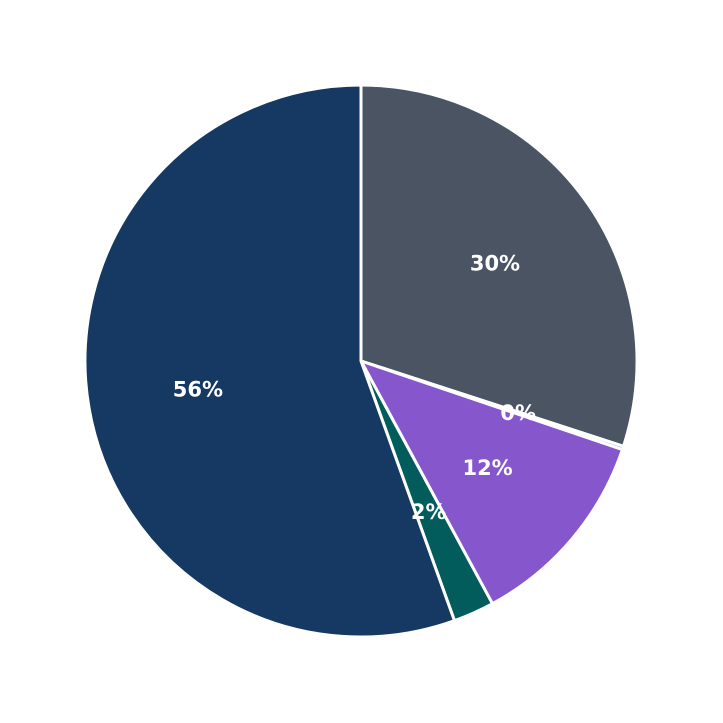 The image size is (723, 723). What do you see at coordinates (429, 512) in the screenshot?
I see `slice-percent-label: 2%` at bounding box center [429, 512].